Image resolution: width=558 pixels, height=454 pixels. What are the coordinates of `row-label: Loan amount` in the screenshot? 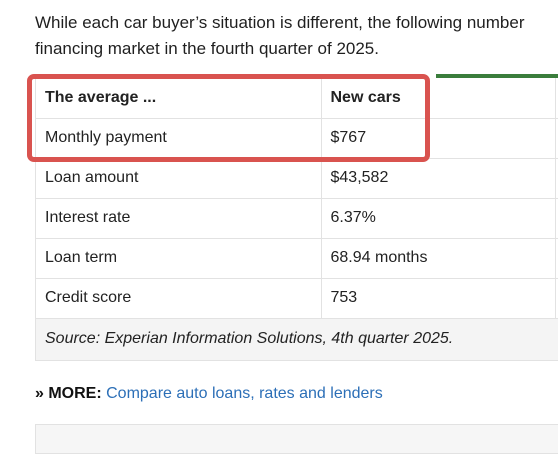 It's located at (179, 178).